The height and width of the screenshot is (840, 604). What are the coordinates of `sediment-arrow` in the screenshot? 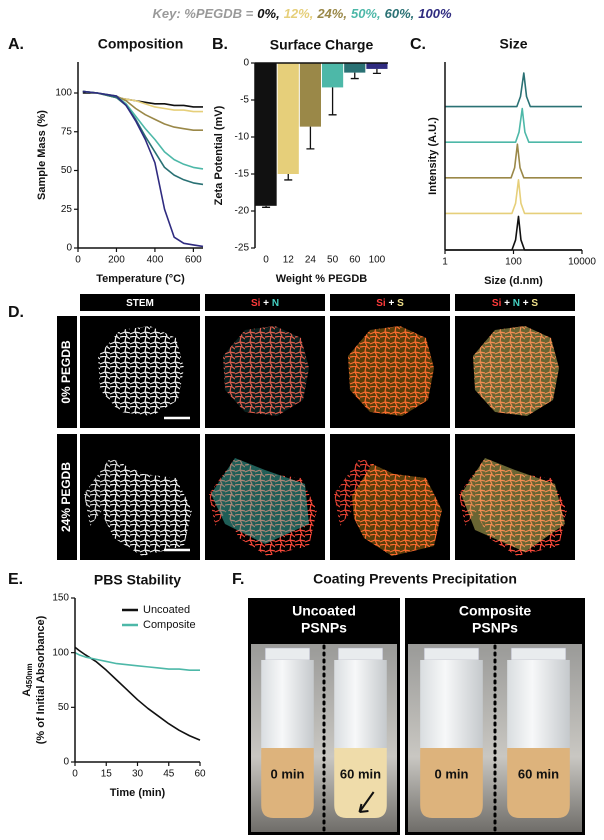 It's located at (366, 802).